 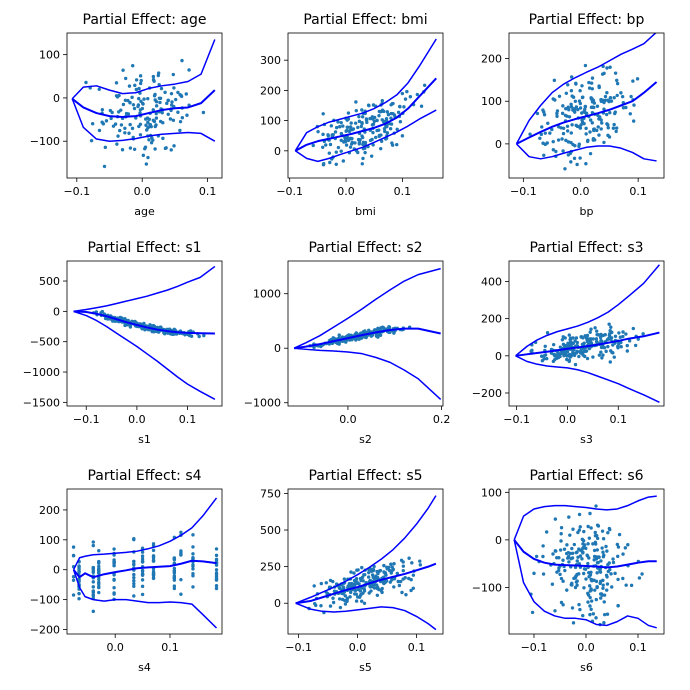 What do you see at coordinates (585, 562) in the screenshot?
I see `plot-area` at bounding box center [585, 562].